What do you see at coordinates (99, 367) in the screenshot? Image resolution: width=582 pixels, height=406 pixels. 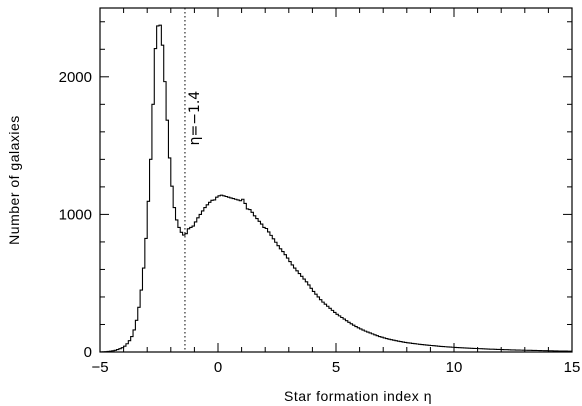 I see `x-tick-label: −5` at bounding box center [99, 367].